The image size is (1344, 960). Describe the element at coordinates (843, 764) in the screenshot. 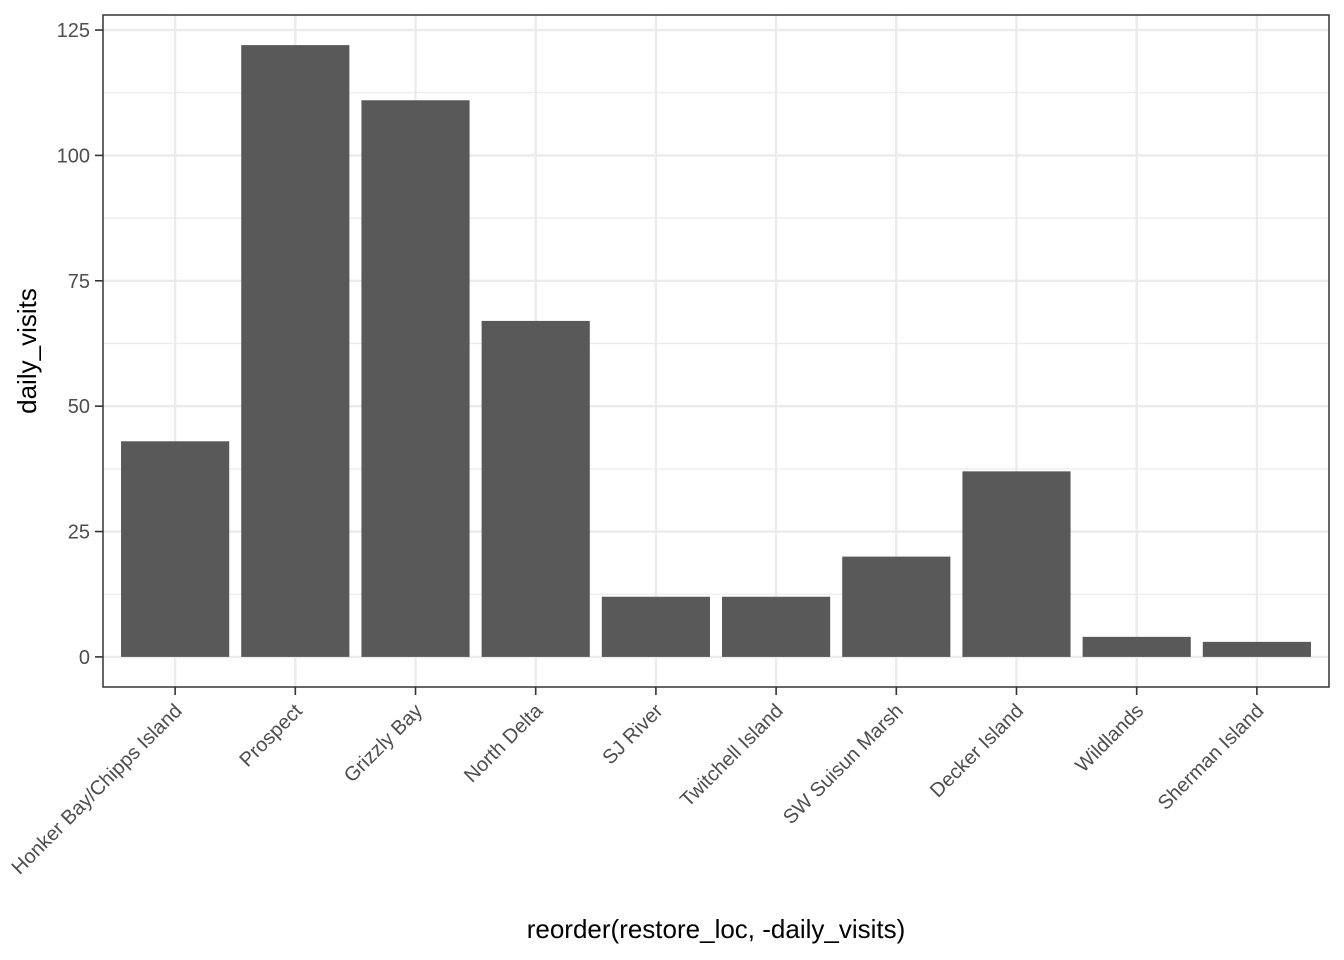

I see `x-tick-label: SW Suisun Marsh` at that location.